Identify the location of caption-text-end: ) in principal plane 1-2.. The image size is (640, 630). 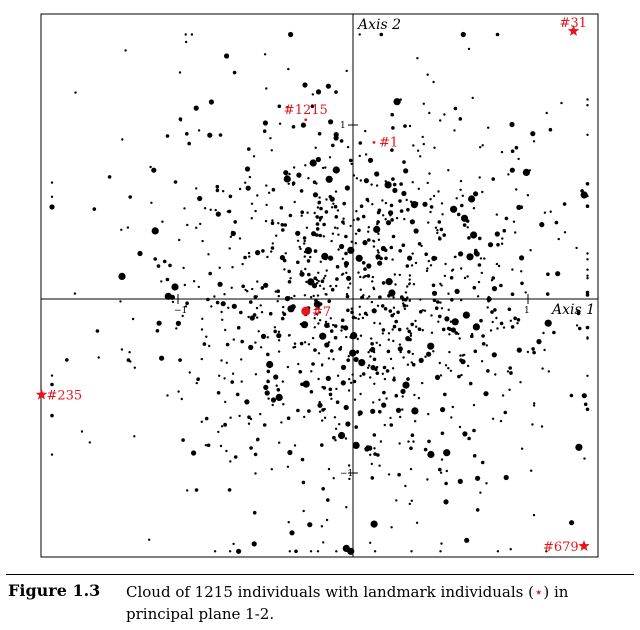
(347, 603).